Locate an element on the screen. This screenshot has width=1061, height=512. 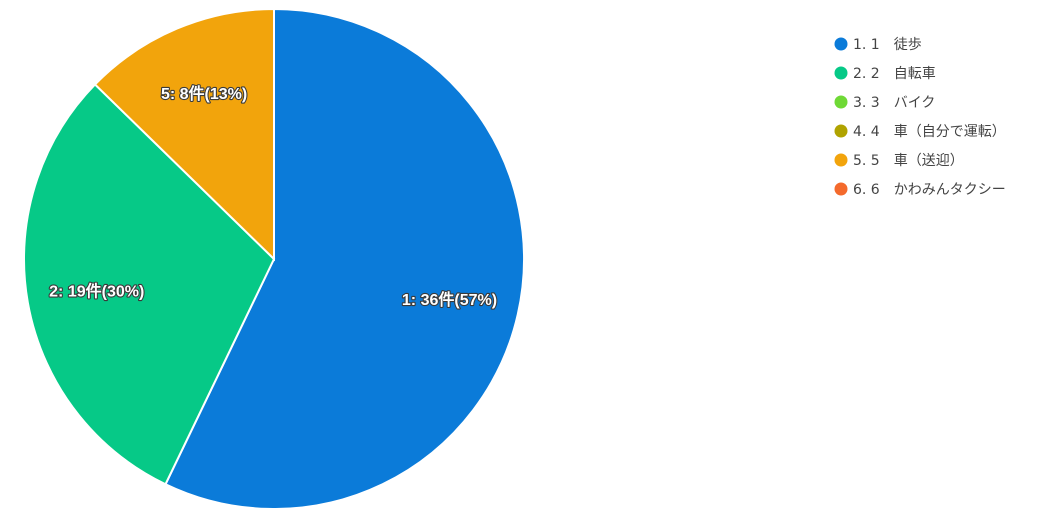
legend-label: 6. 6 かわみんタクシー is located at coordinates (929, 190).